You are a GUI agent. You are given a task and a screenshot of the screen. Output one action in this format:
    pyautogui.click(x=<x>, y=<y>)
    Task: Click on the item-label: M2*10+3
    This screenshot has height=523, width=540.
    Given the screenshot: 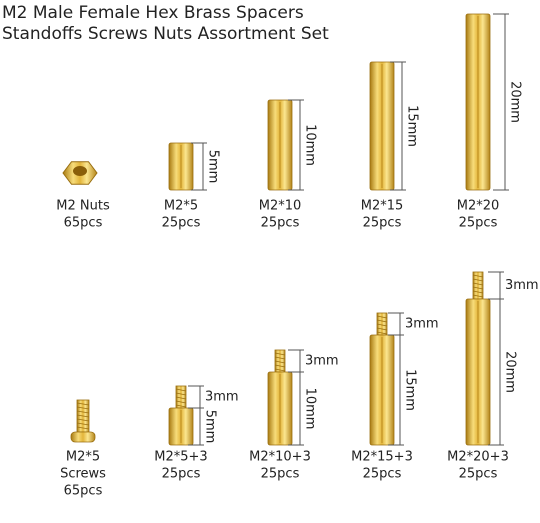 What is the action you would take?
    pyautogui.click(x=280, y=457)
    